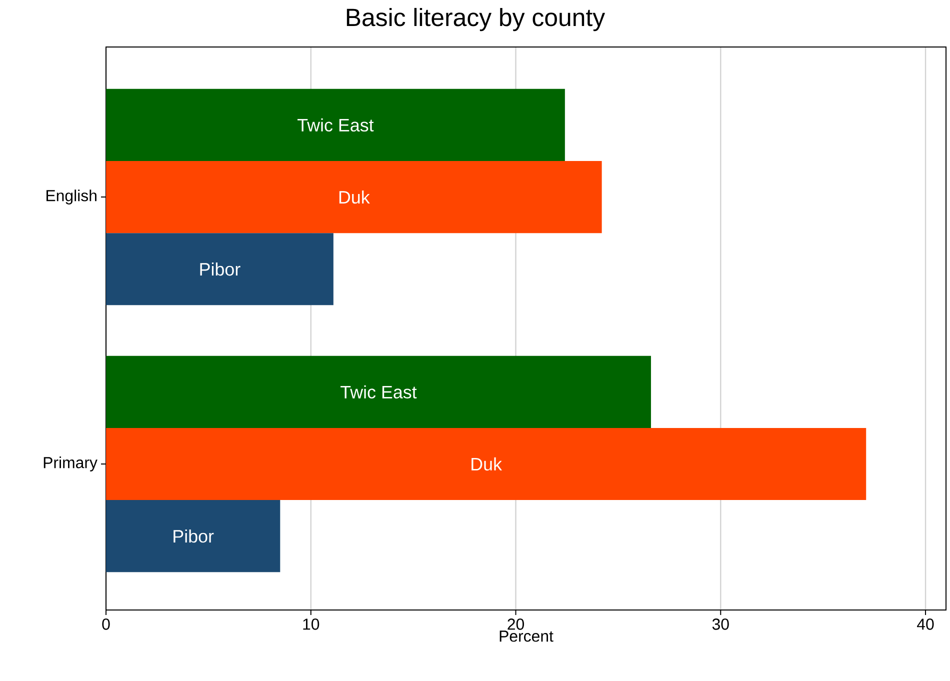  I want to click on series-label: Twic East, so click(378, 391).